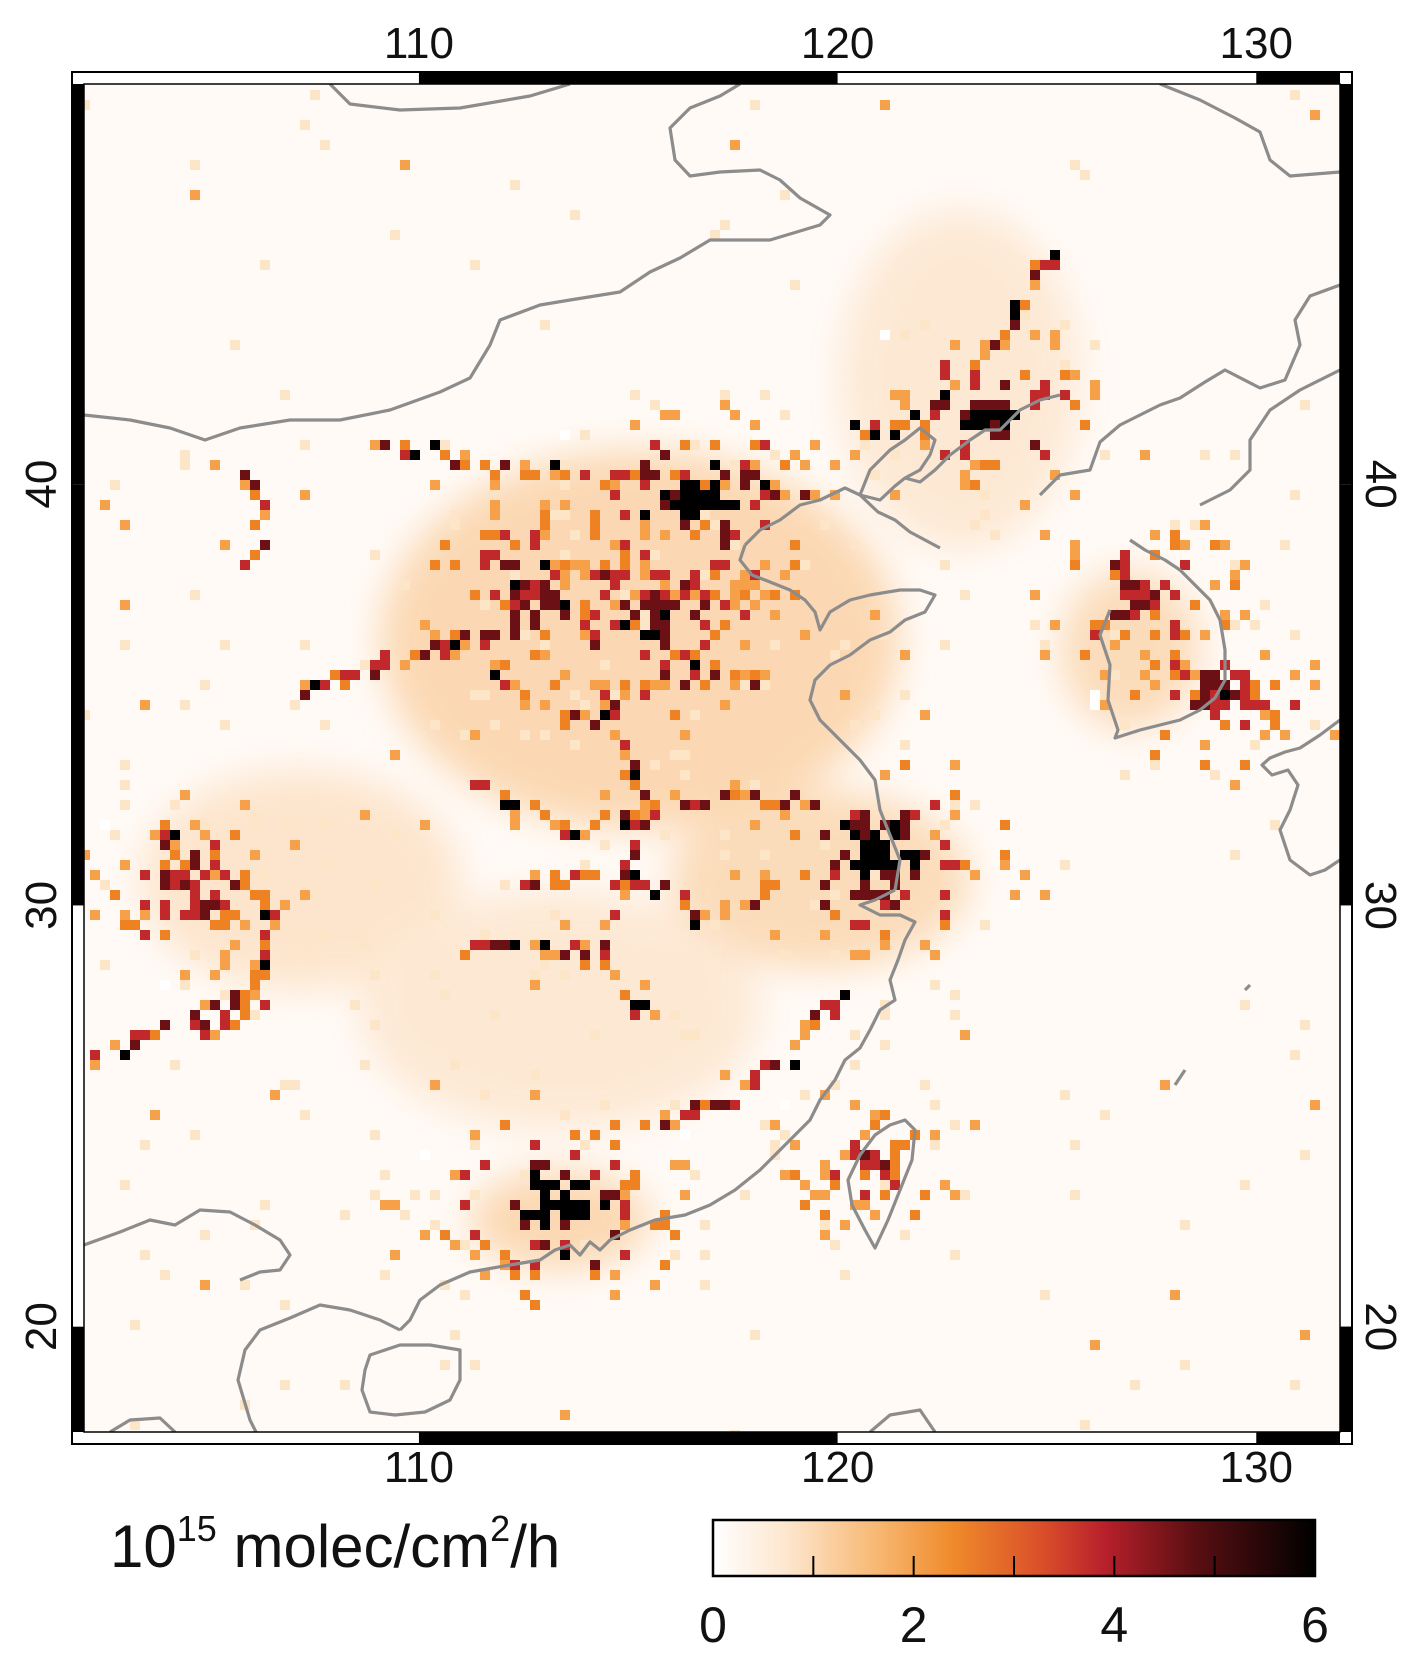 This screenshot has width=1420, height=1666. Describe the element at coordinates (1380, 905) in the screenshot. I see `lat-tick-label-right: 30` at that location.